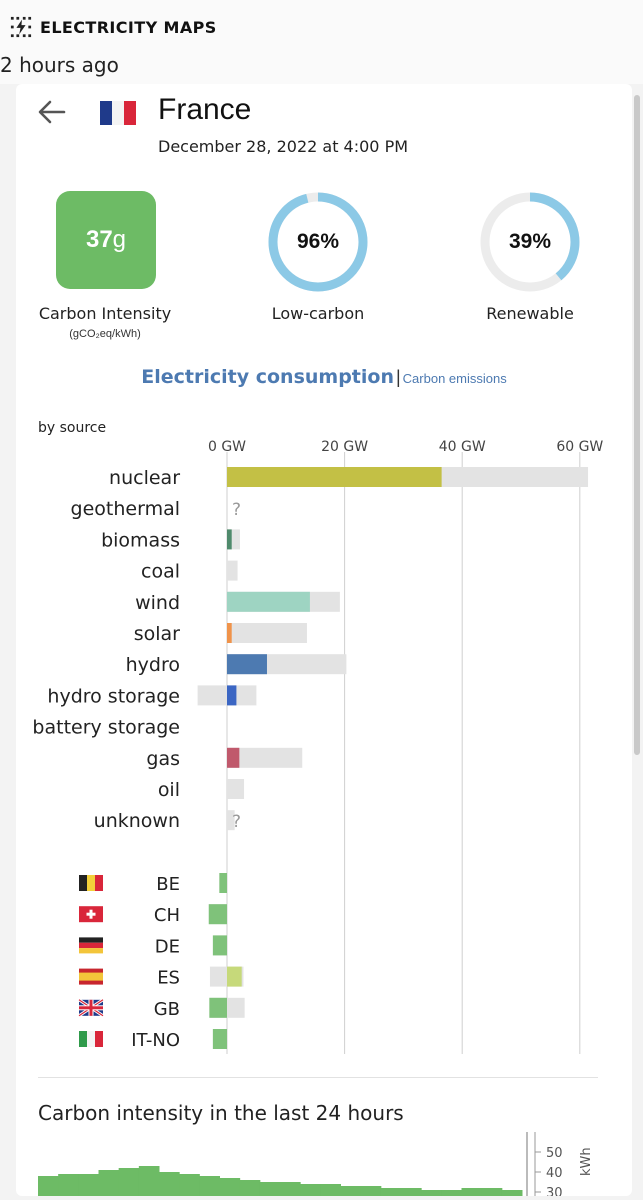 The width and height of the screenshot is (643, 1200). I want to click on brand: ELECTRICITY MAPS, so click(113, 27).